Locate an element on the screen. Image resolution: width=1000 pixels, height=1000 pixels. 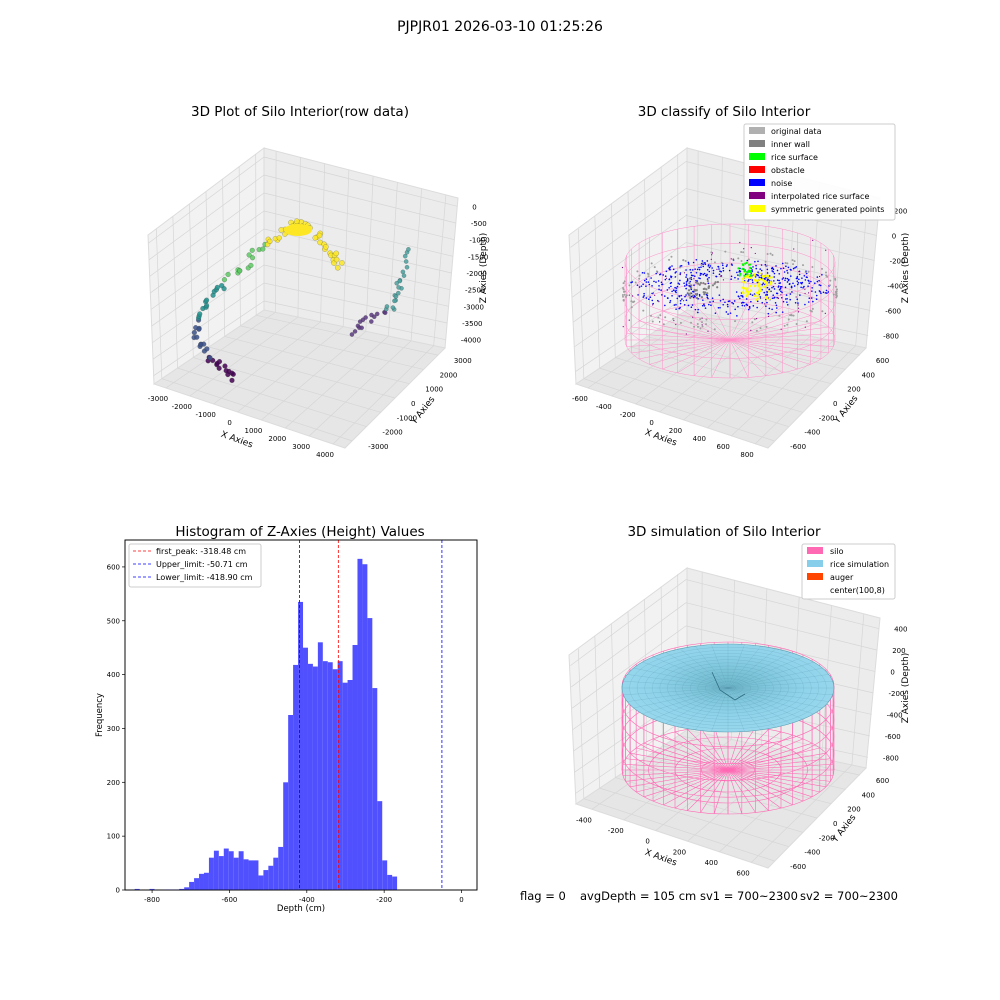
legend-label: Upper_limit: -50.71 cm is located at coordinates (202, 564).